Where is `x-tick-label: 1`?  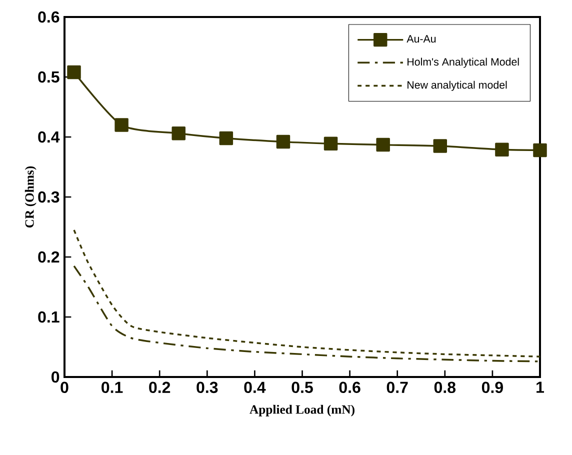
x-tick-label: 1 is located at coordinates (540, 387).